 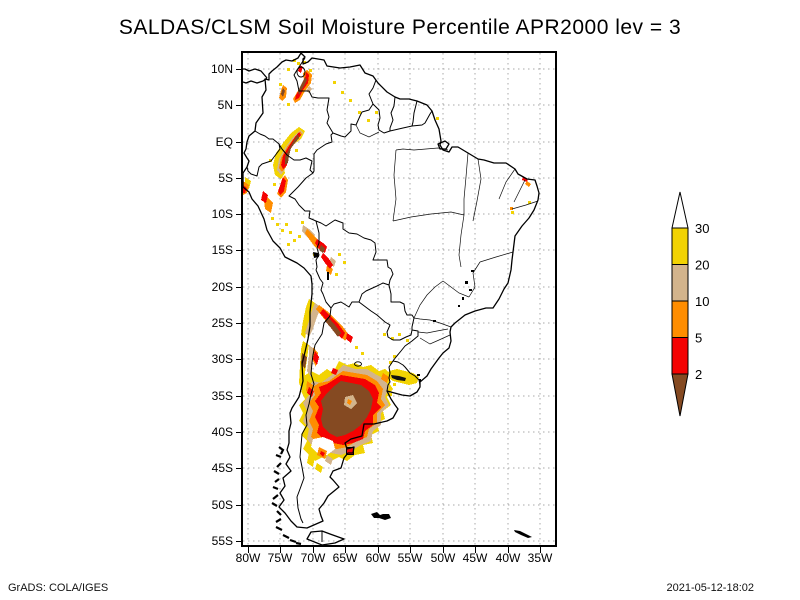 I want to click on colorbar-bottom-arrow, so click(x=680, y=395).